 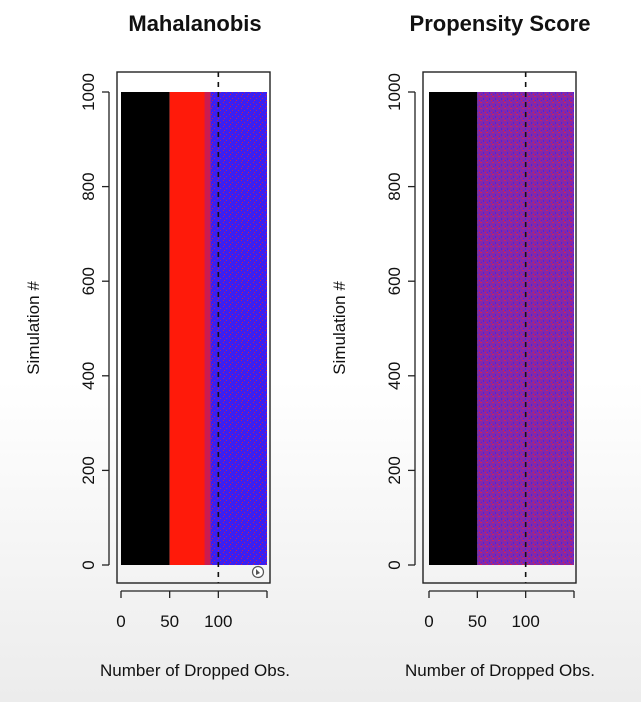 What do you see at coordinates (258, 572) in the screenshot?
I see `cursor-icon` at bounding box center [258, 572].